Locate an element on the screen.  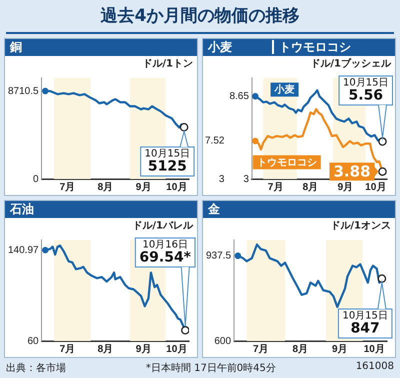
data-label: 5.56 is located at coordinates (366, 96).